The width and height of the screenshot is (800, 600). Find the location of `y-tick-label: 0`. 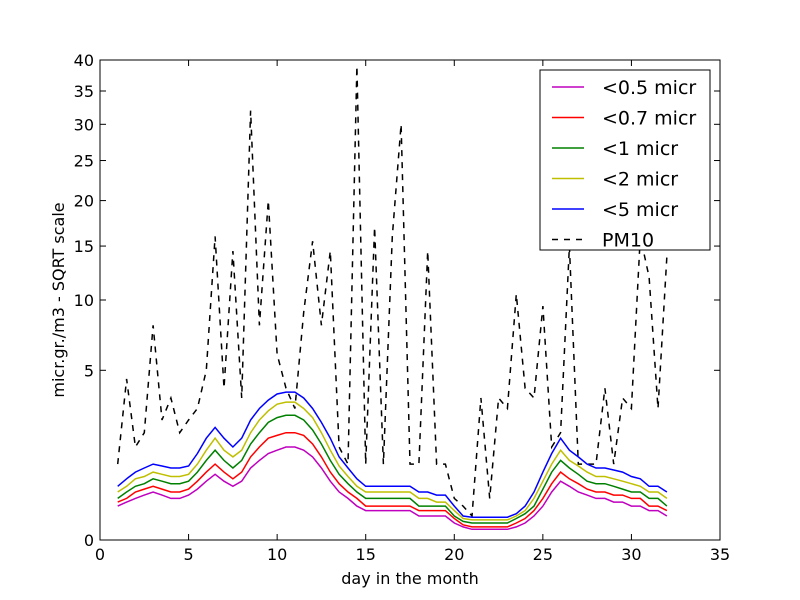

y-tick-label: 0 is located at coordinates (89, 540).